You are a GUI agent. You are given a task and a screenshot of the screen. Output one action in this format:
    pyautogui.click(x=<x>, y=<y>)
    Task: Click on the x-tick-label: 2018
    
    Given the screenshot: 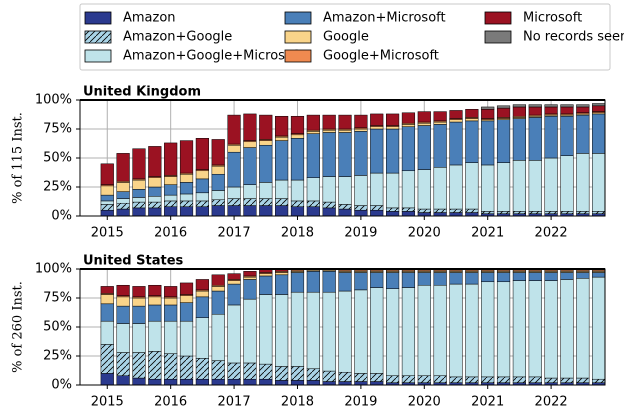 What is the action you would take?
    pyautogui.click(x=297, y=402)
    